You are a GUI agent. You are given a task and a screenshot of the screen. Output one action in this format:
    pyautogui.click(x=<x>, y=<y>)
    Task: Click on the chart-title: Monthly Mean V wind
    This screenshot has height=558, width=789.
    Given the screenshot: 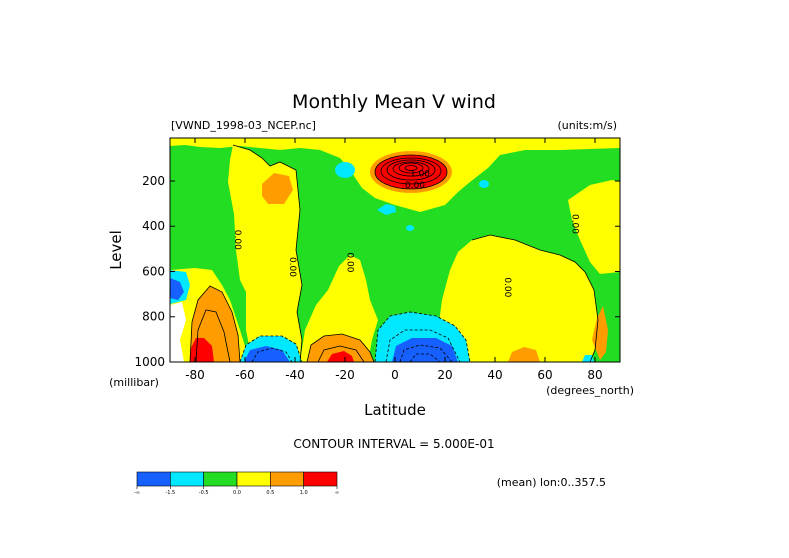 What is the action you would take?
    pyautogui.click(x=394, y=102)
    